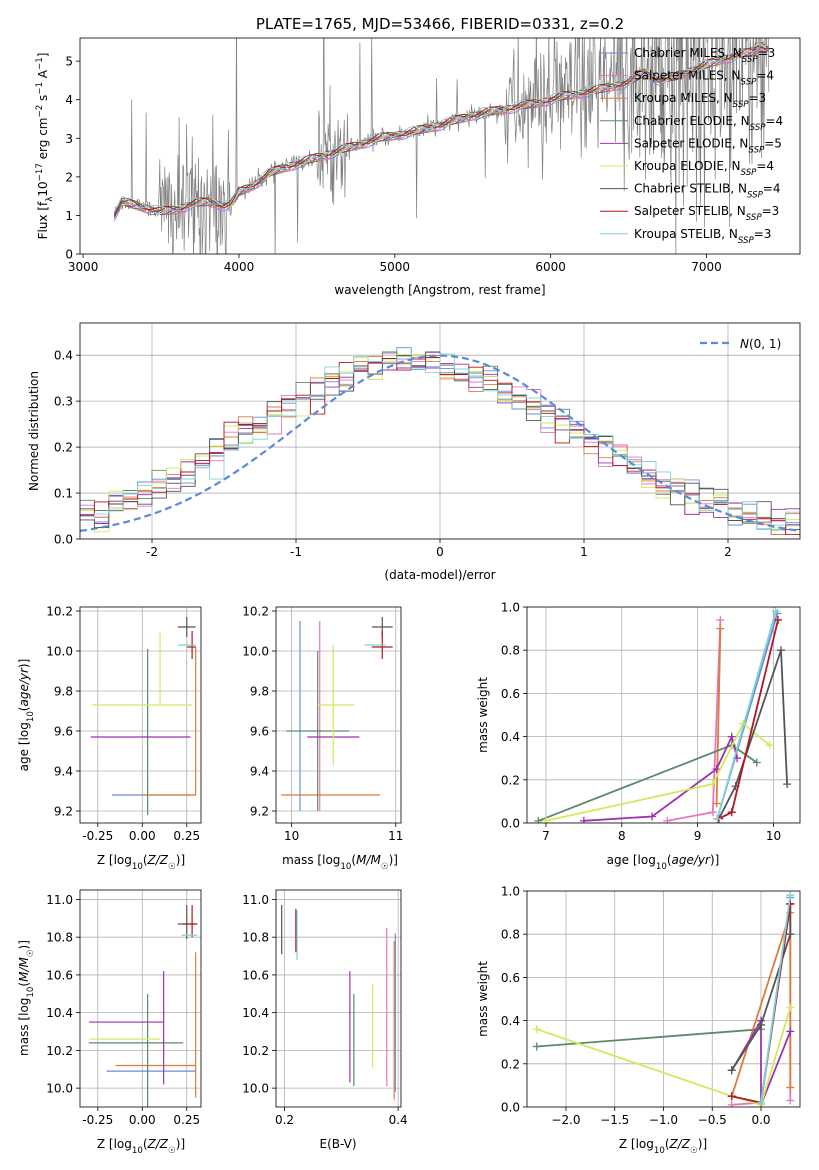 The width and height of the screenshot is (819, 1170). Describe the element at coordinates (510, 608) in the screenshot. I see `y-tick-label: 1.0` at that location.